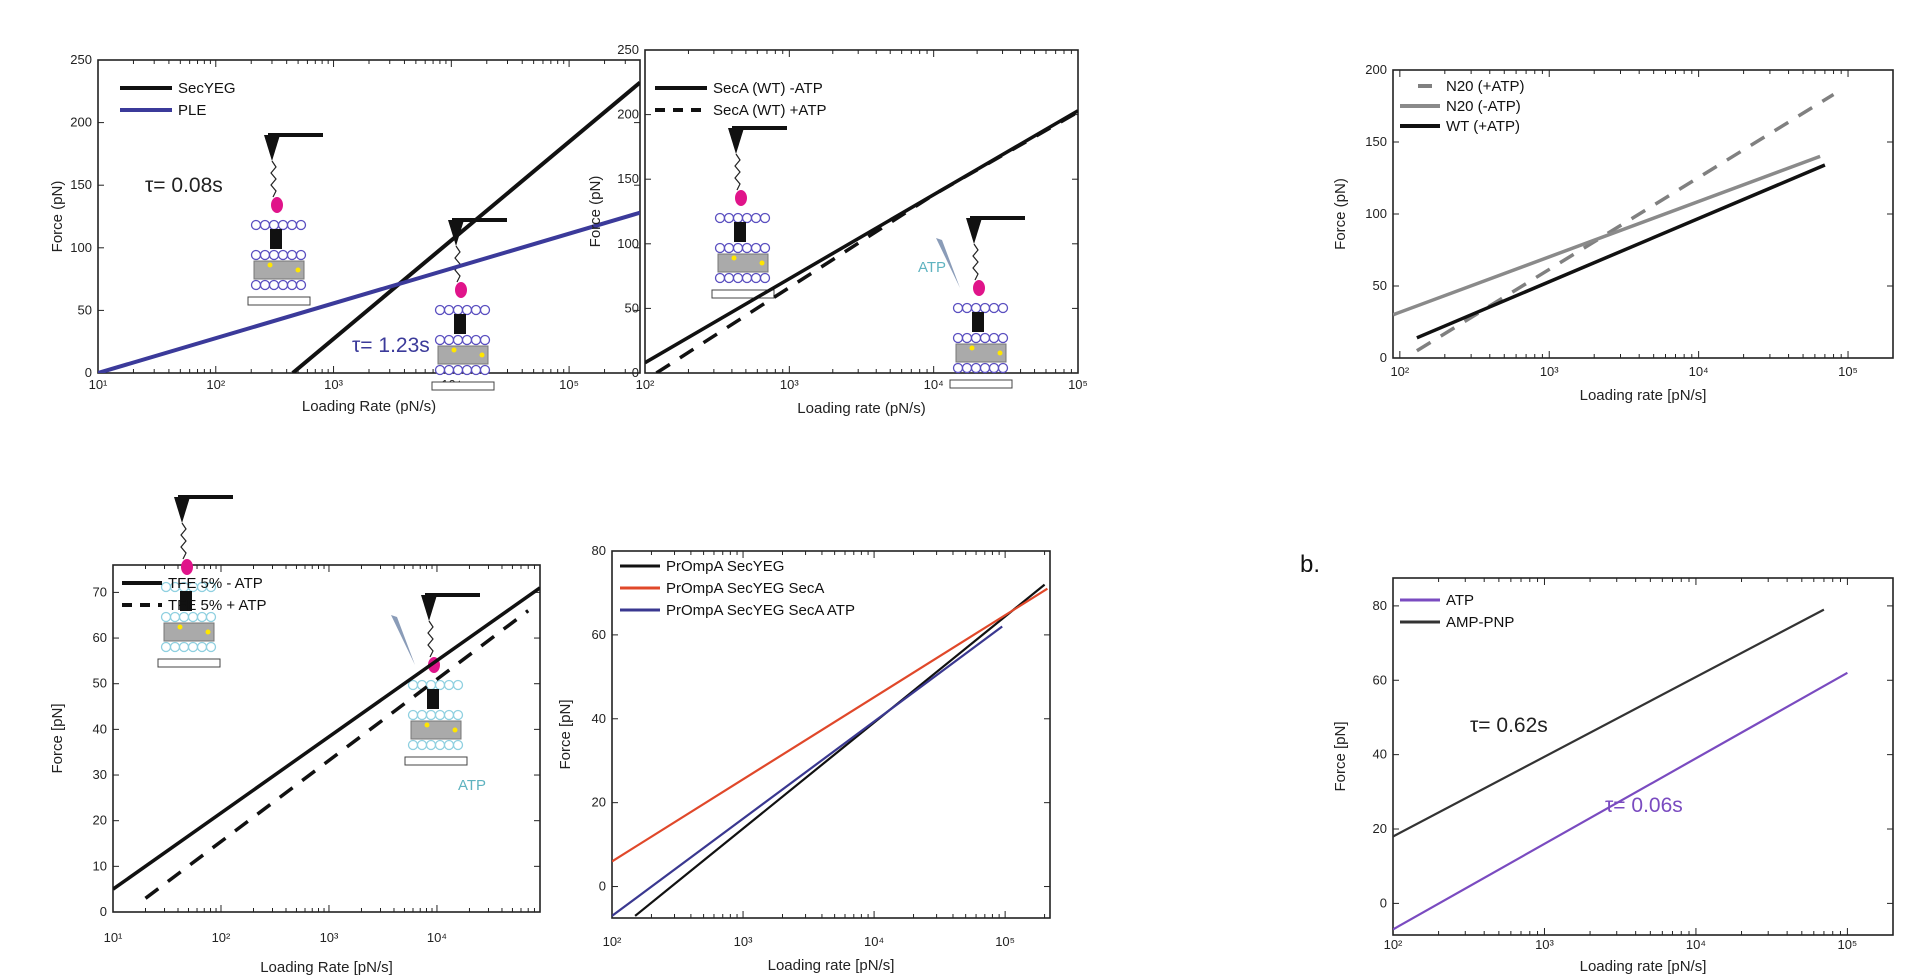 Image resolution: width=1905 pixels, height=978 pixels. Describe the element at coordinates (768, 88) in the screenshot. I see `legend-label: SecA (WT) -ATP` at that location.